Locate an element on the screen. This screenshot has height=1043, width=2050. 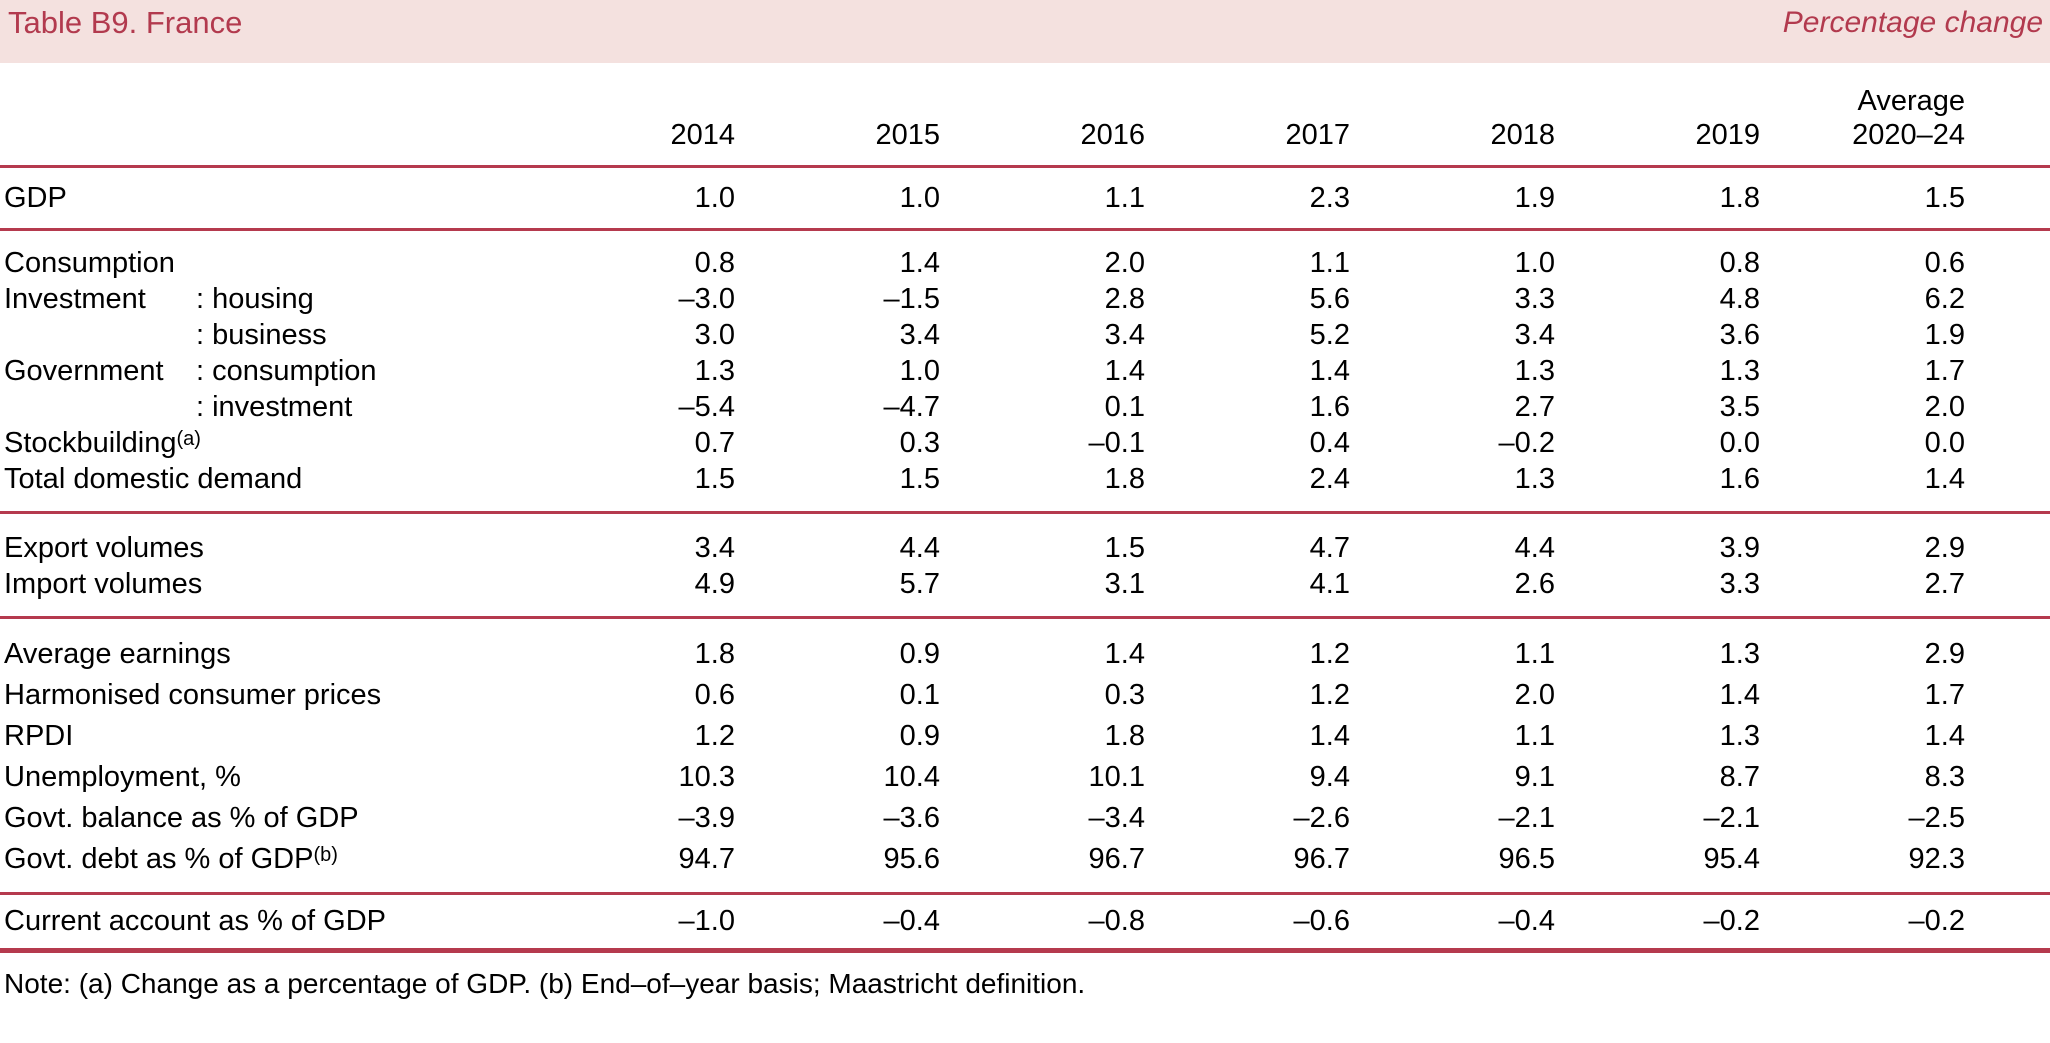
value-cell: 4.9 is located at coordinates (714, 583).